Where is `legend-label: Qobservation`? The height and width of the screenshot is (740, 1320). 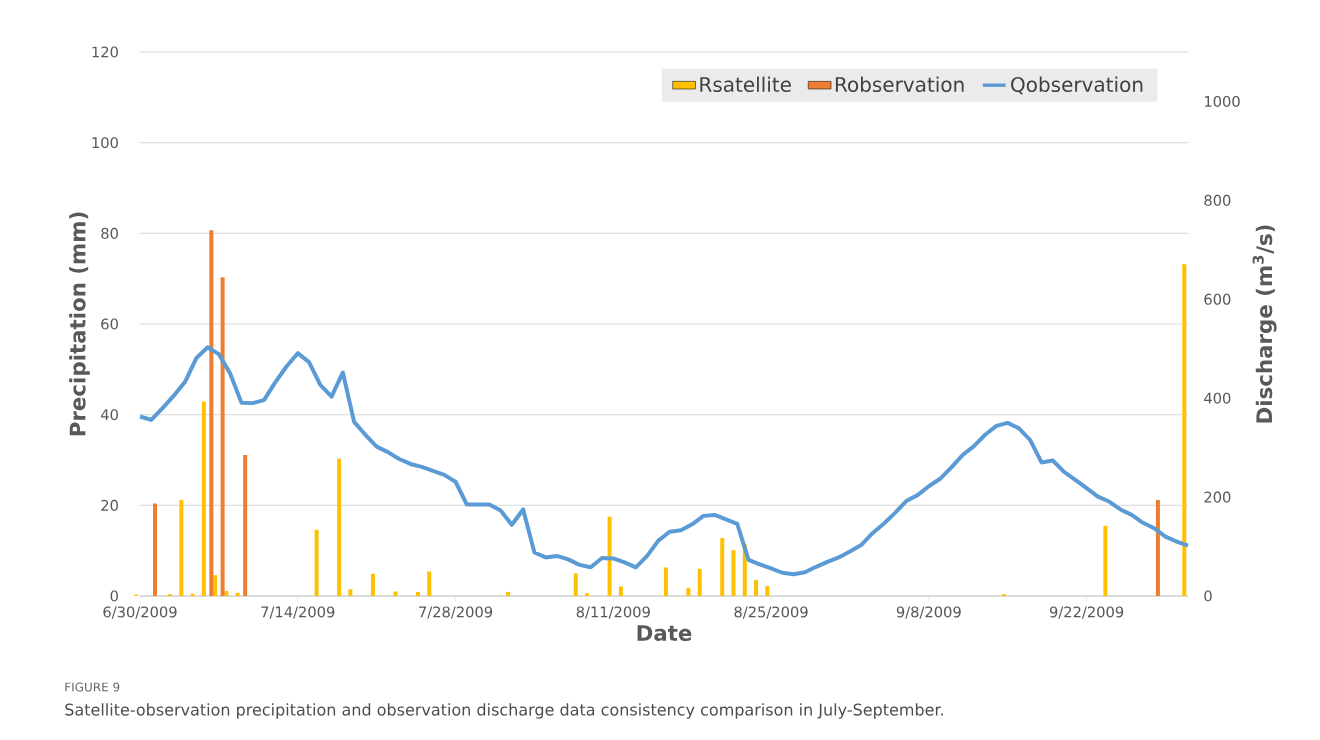 legend-label: Qobservation is located at coordinates (1077, 85).